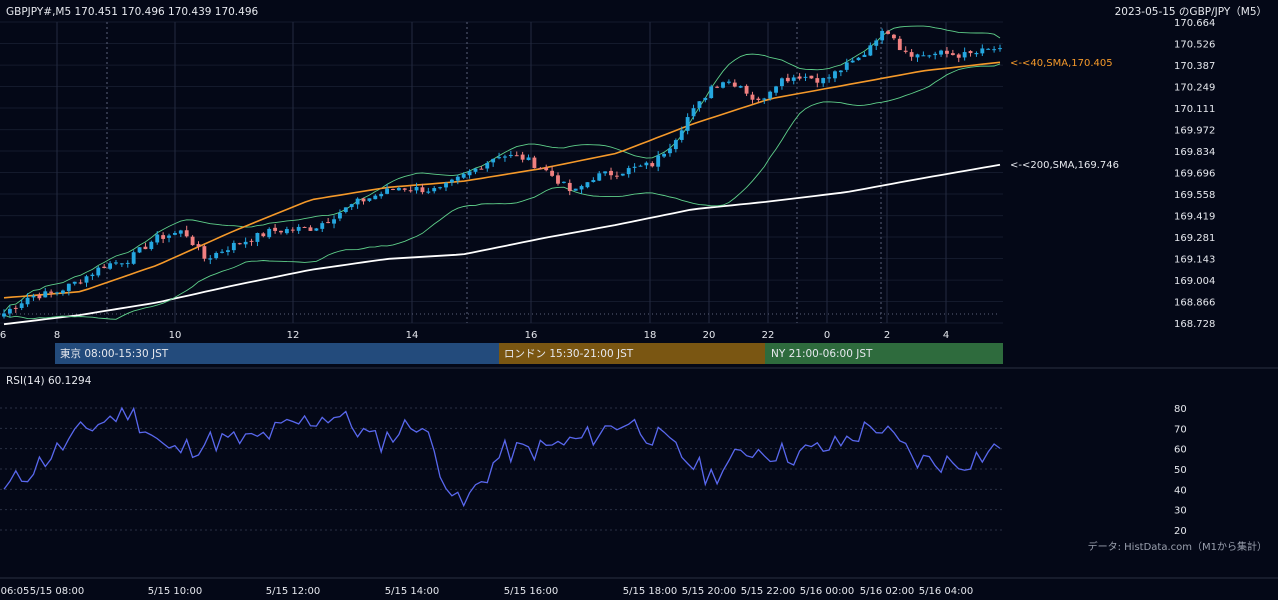  What do you see at coordinates (175, 335) in the screenshot?
I see `hour-tick-label: 10` at bounding box center [175, 335].